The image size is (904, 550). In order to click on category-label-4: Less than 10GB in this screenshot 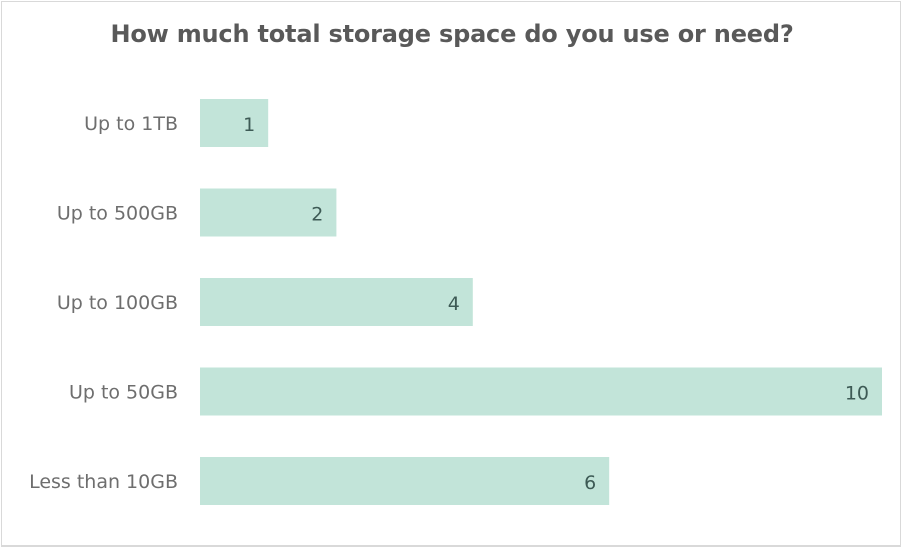, I will do `click(103, 482)`.